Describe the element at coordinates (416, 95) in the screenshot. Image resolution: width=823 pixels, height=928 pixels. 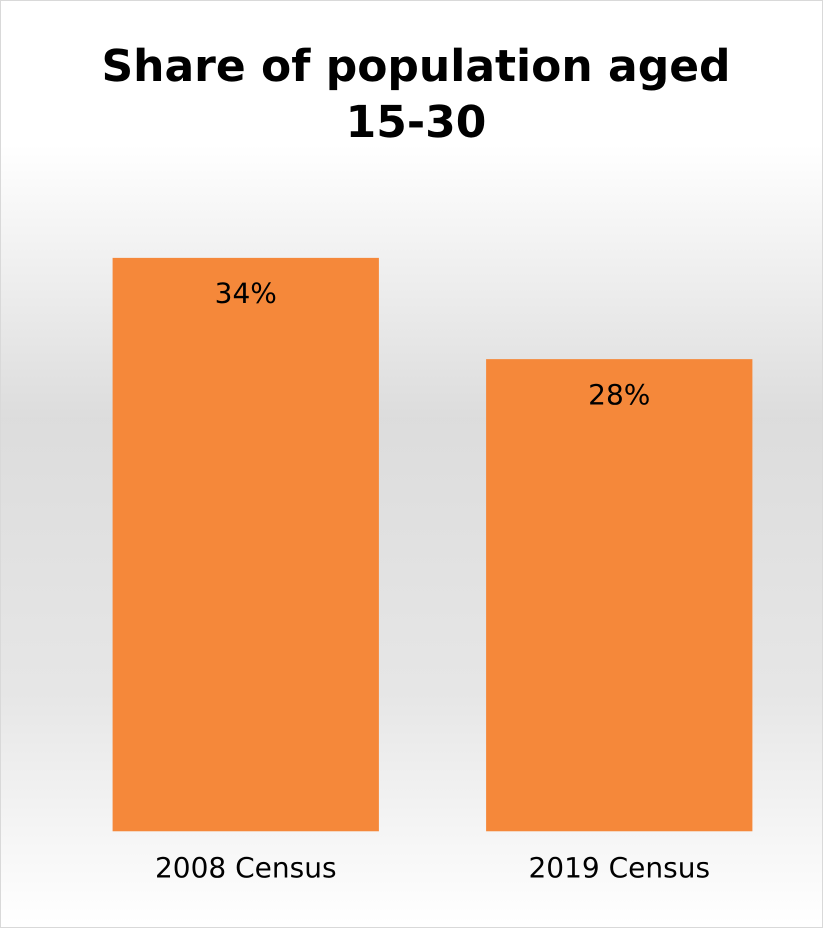
I see `chart-title: Share of population aged 15-30` at that location.